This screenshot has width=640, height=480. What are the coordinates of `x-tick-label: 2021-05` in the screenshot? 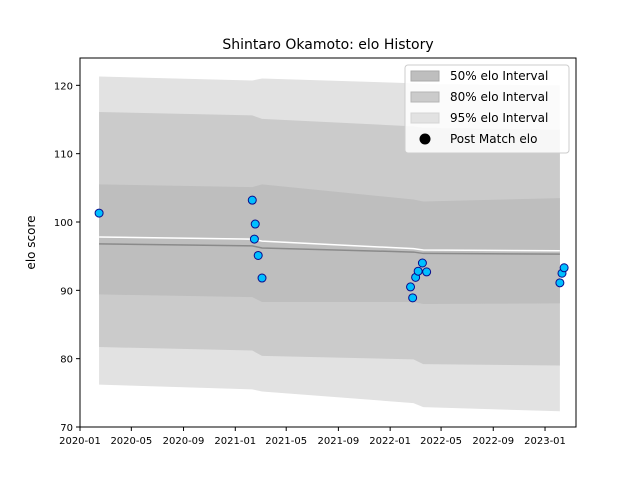 It's located at (286, 441).